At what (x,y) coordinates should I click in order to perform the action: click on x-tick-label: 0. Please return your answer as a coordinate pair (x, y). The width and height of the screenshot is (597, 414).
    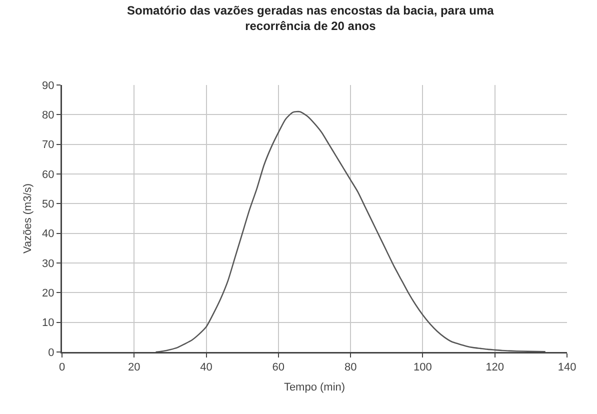
    Looking at the image, I should click on (62, 368).